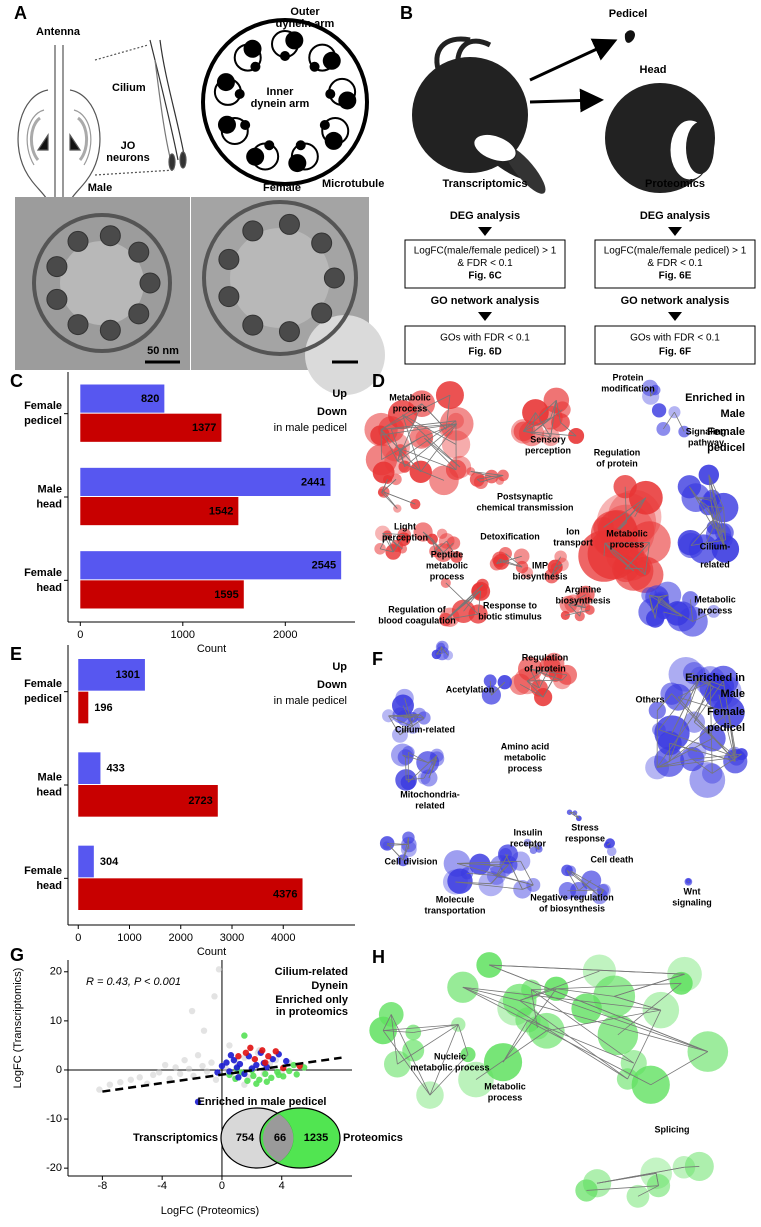 Image resolution: width=761 pixels, height=1227 pixels. What do you see at coordinates (58, 32) in the screenshot?
I see `label: Antenna` at bounding box center [58, 32].